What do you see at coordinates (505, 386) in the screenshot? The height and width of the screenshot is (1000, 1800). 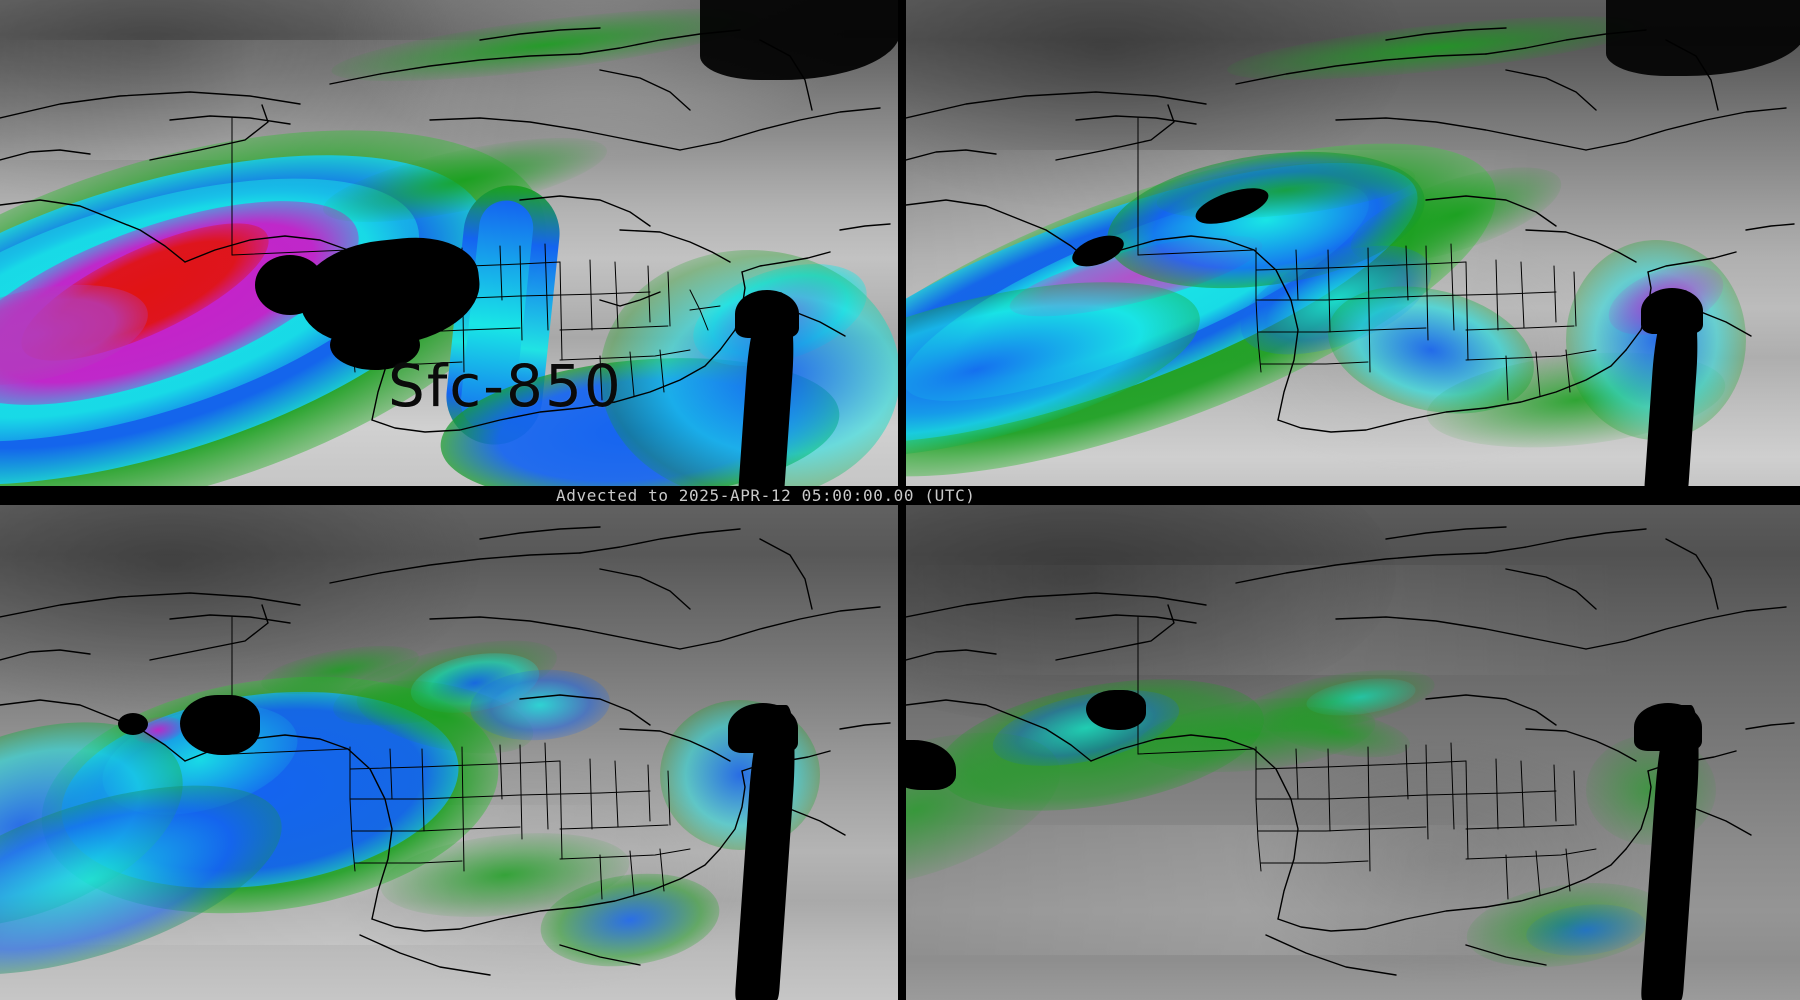 I see `panel-label-sfc-850: Sfc-850` at bounding box center [505, 386].